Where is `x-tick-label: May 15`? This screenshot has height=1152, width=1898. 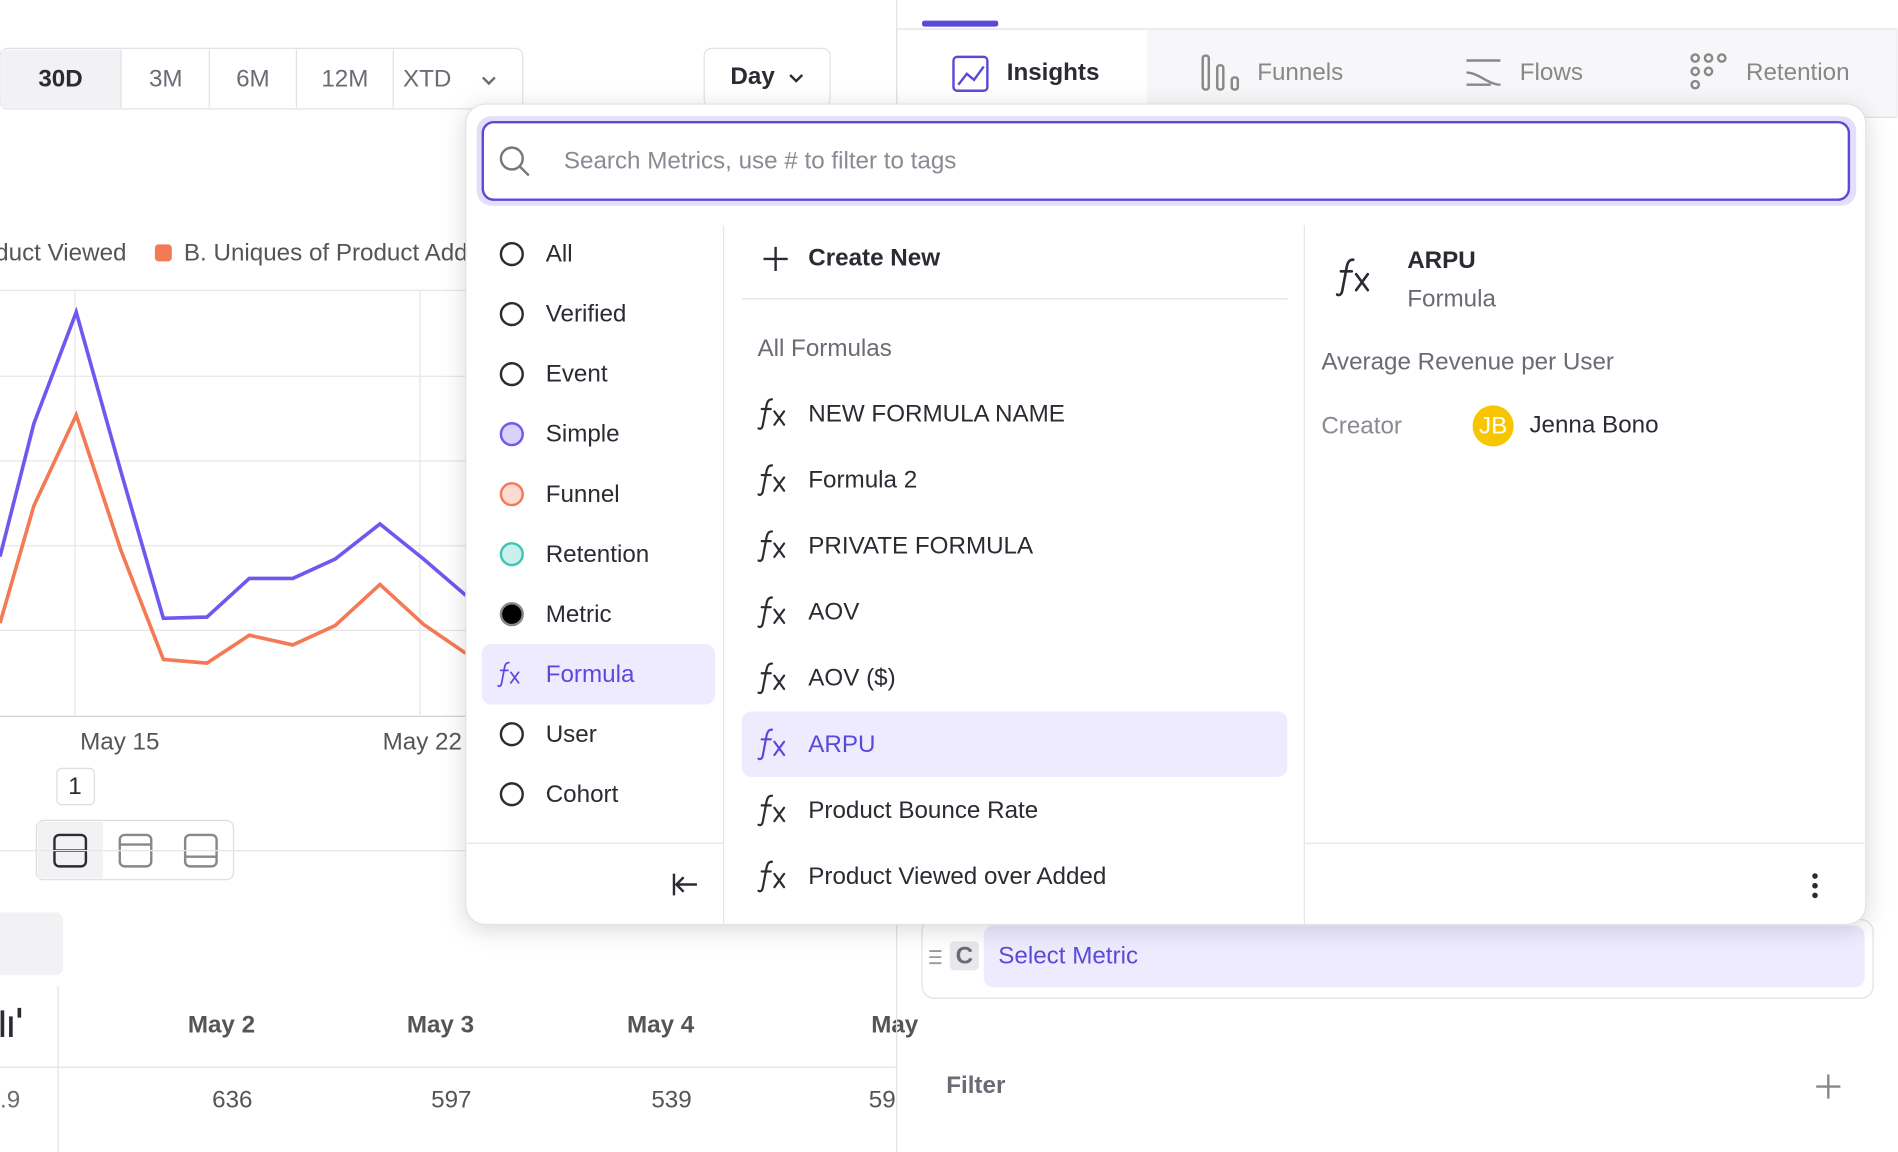
x-tick-label: May 15 is located at coordinates (119, 741).